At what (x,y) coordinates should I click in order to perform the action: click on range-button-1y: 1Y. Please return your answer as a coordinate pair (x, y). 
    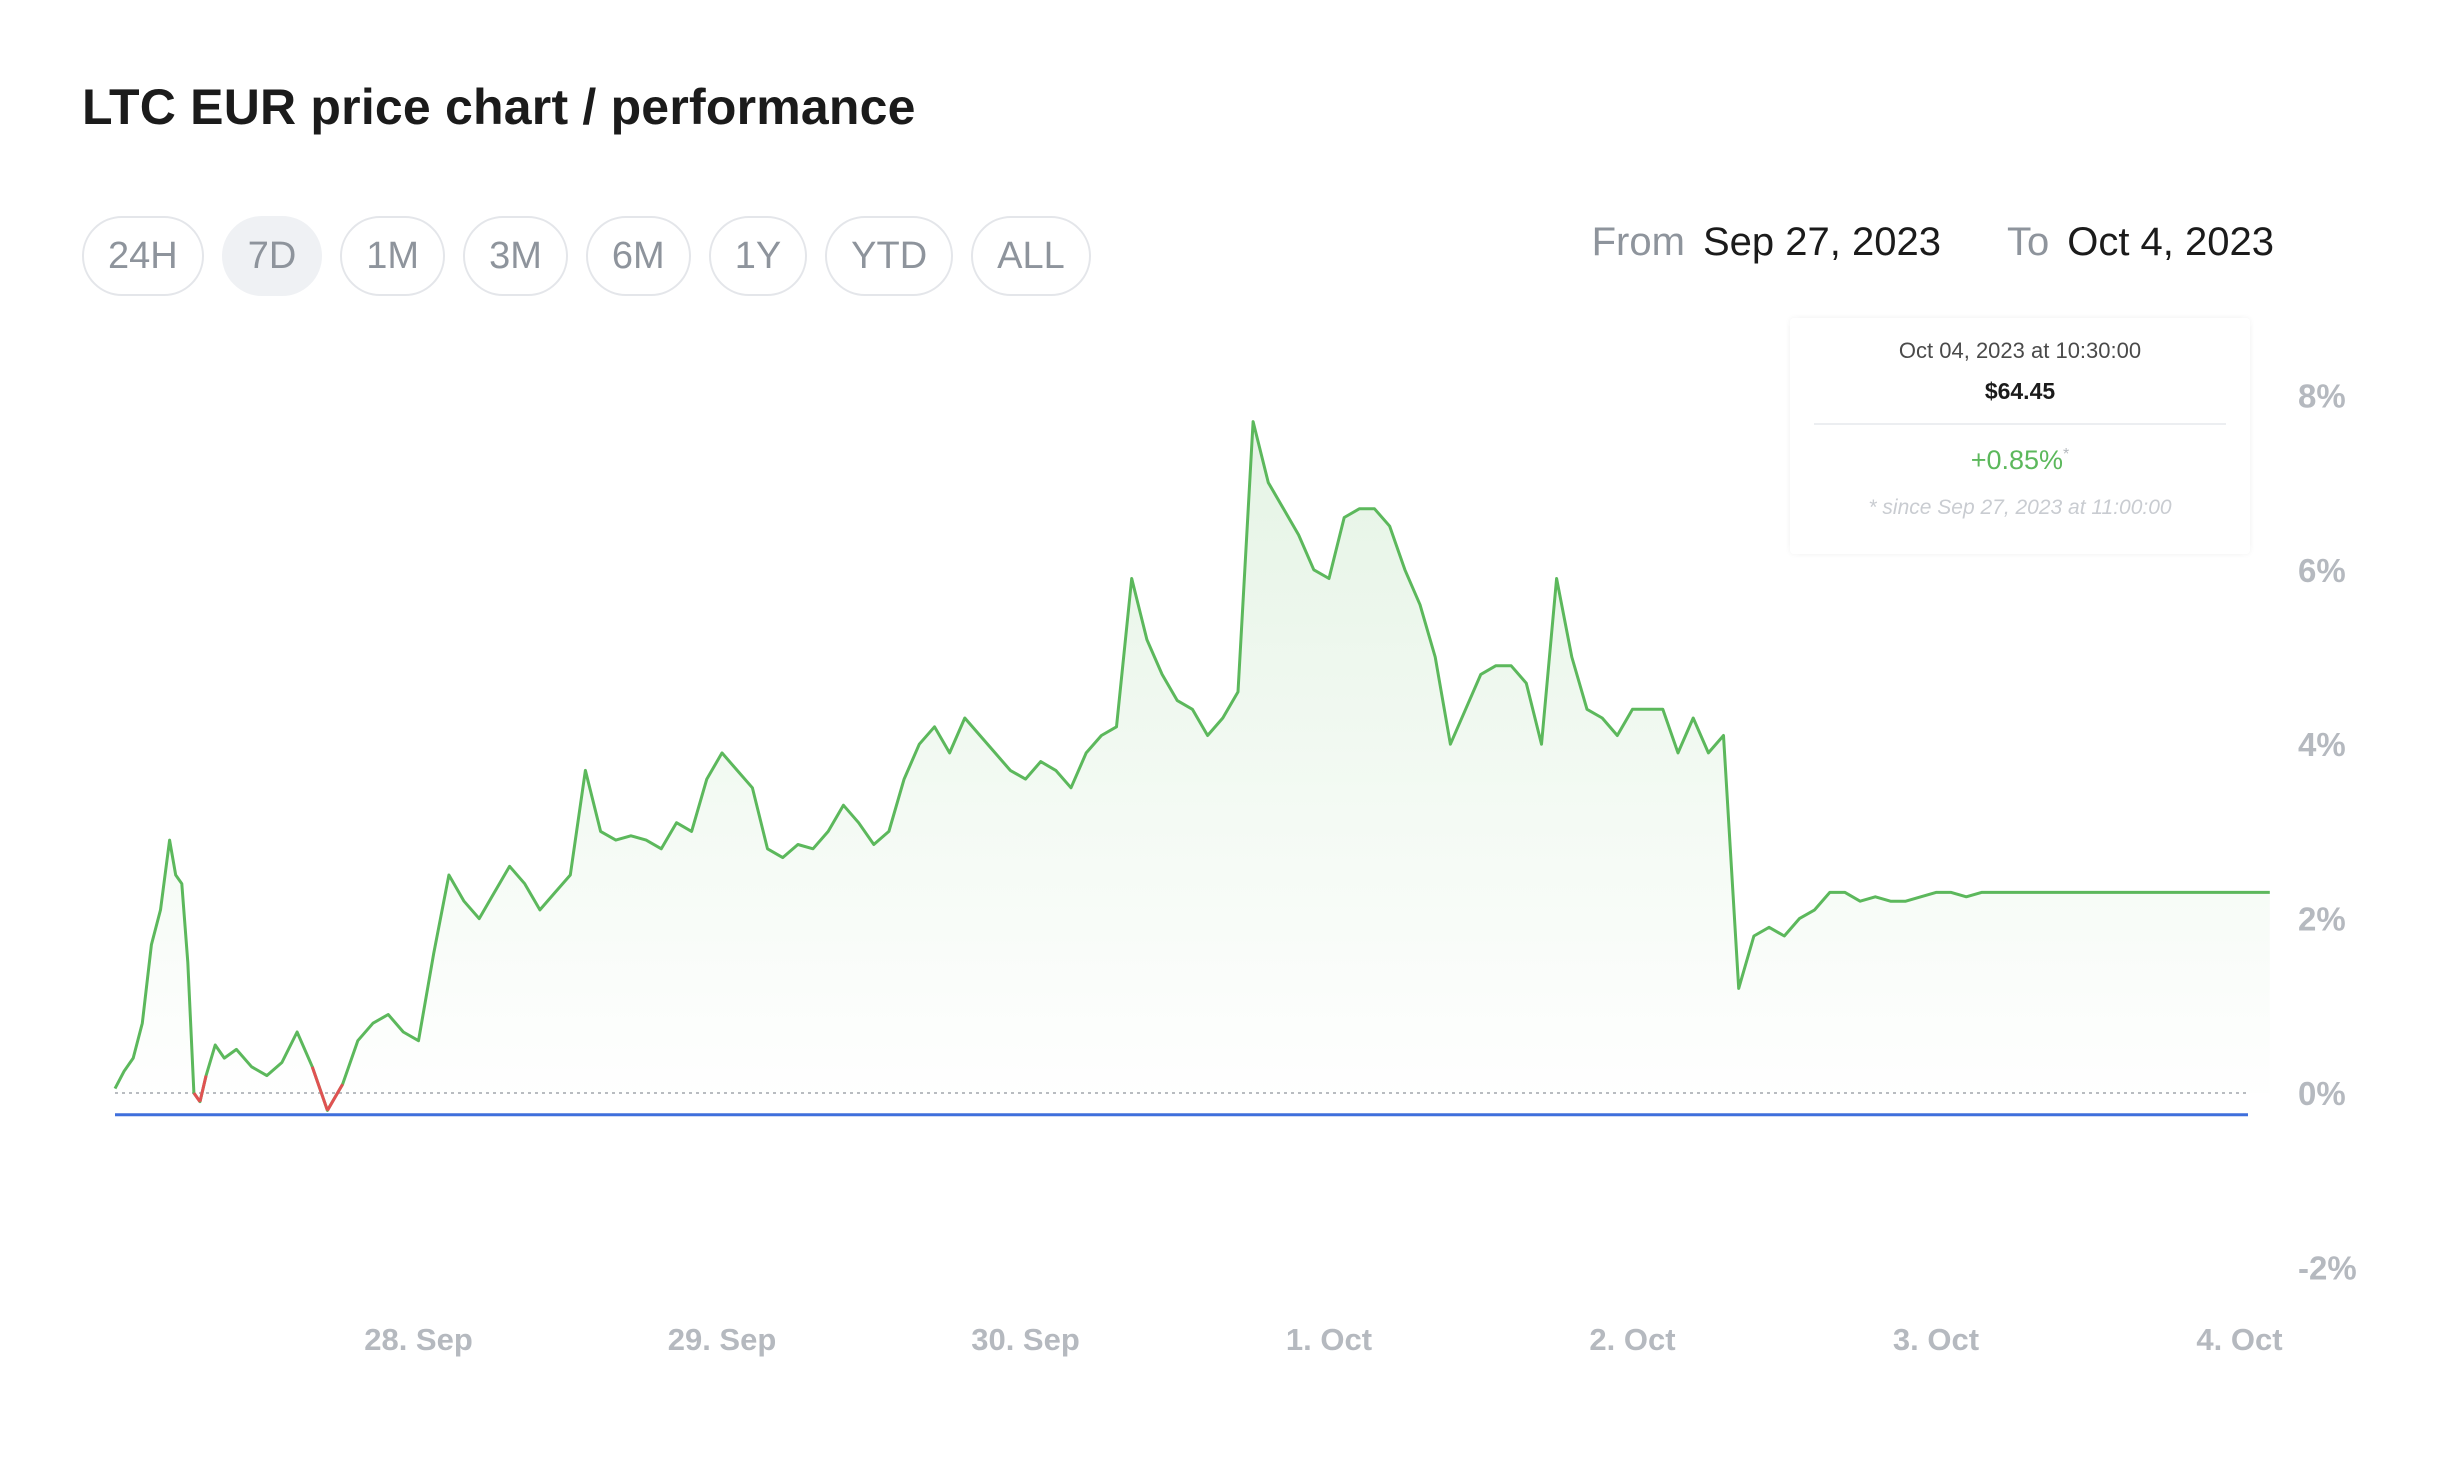
    Looking at the image, I should click on (758, 256).